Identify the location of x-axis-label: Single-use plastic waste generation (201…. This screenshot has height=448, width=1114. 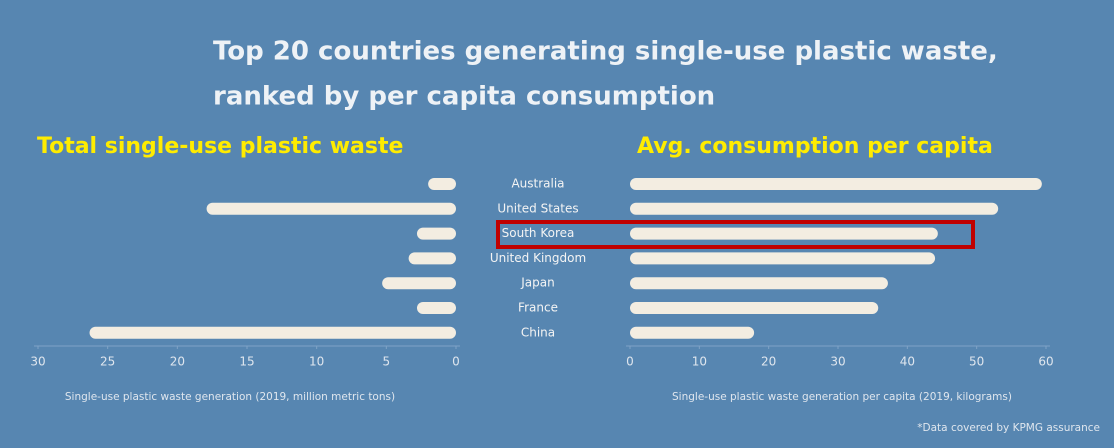
(230, 397).